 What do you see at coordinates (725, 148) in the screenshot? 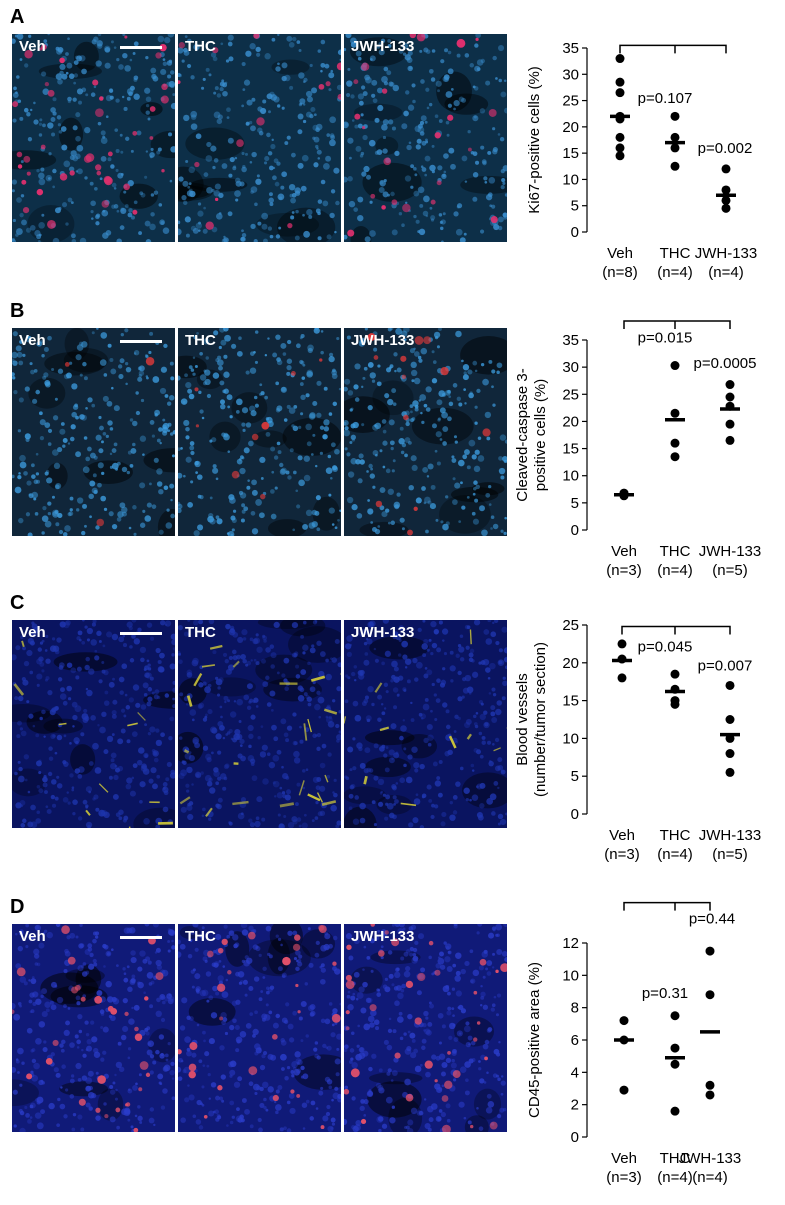
I see `p-value-label: p=0.002` at bounding box center [725, 148].